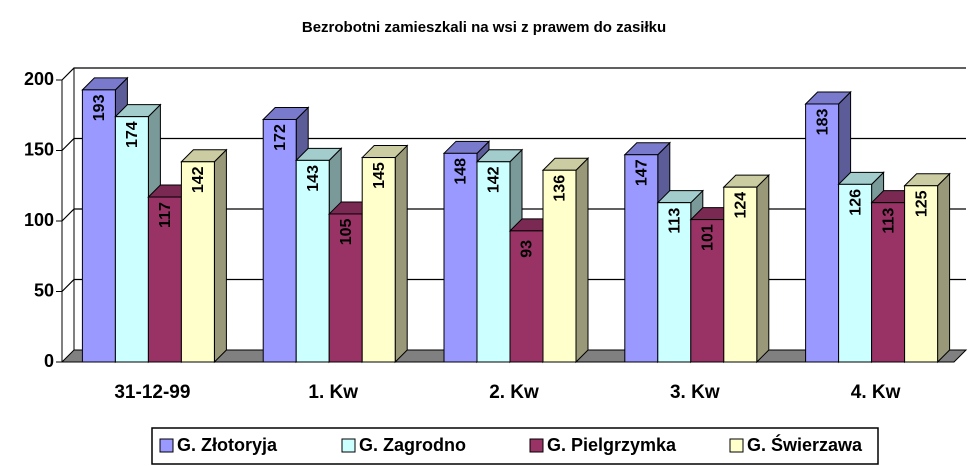  What do you see at coordinates (99, 107) in the screenshot?
I see `value-label: 193` at bounding box center [99, 107].